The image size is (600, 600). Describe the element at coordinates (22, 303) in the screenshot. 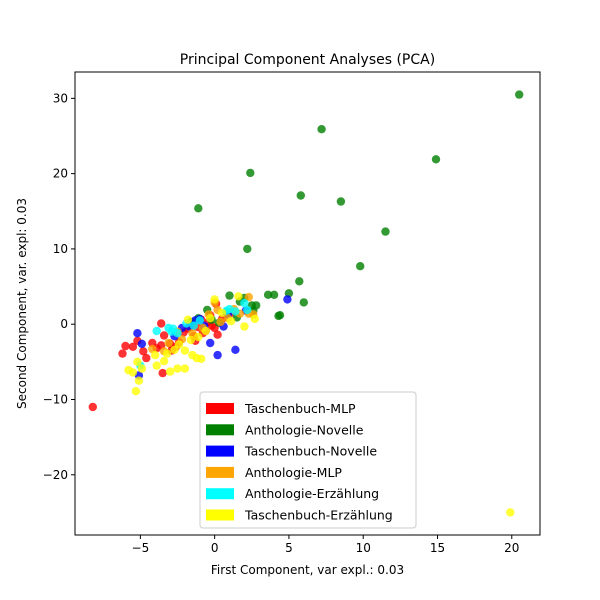

I see `y-axis-title: Second Component, var. expl: 0.03` at that location.